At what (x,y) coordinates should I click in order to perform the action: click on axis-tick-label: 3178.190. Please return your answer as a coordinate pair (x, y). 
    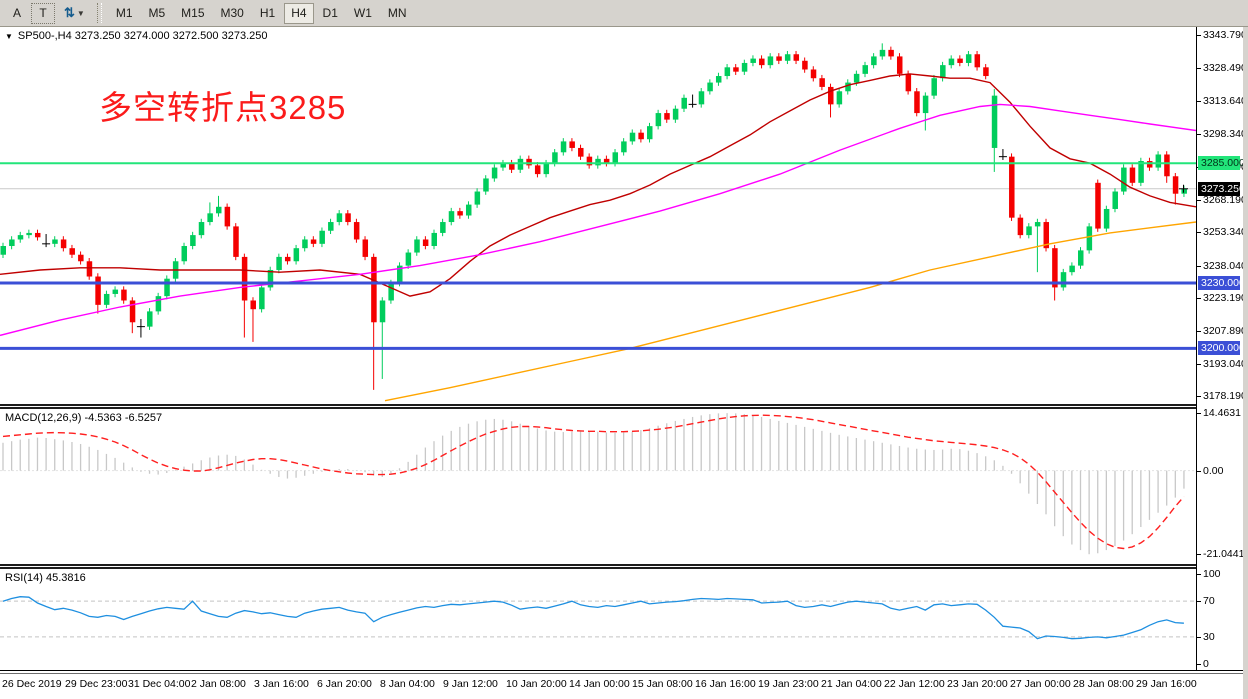
    Looking at the image, I should click on (1225, 395).